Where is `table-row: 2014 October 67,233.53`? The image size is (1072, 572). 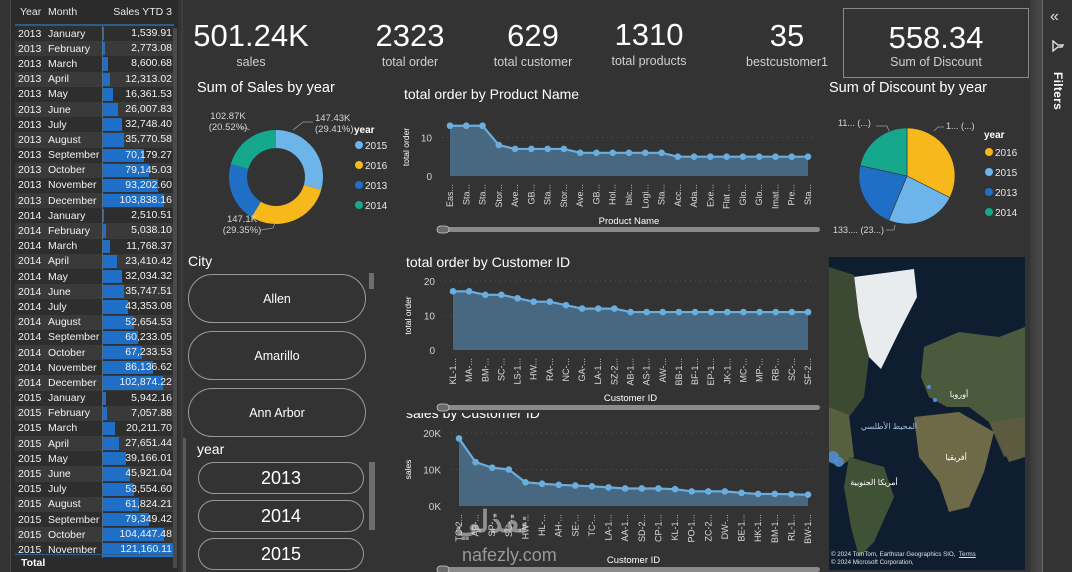 table-row: 2014 October 67,233.53 is located at coordinates (94, 352).